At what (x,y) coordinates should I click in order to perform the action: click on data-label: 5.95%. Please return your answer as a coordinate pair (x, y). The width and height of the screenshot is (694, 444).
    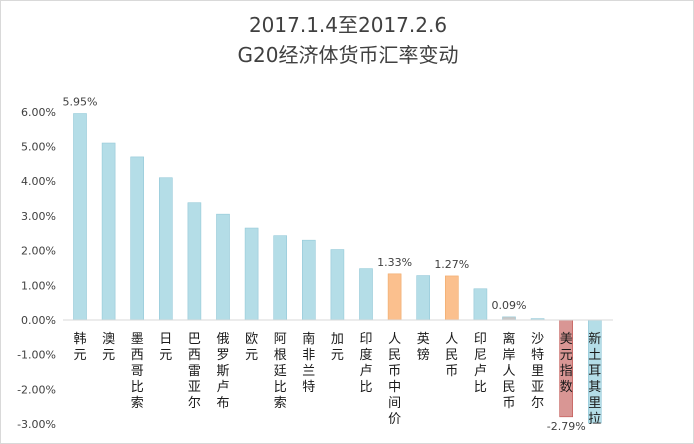
    Looking at the image, I should click on (80, 102).